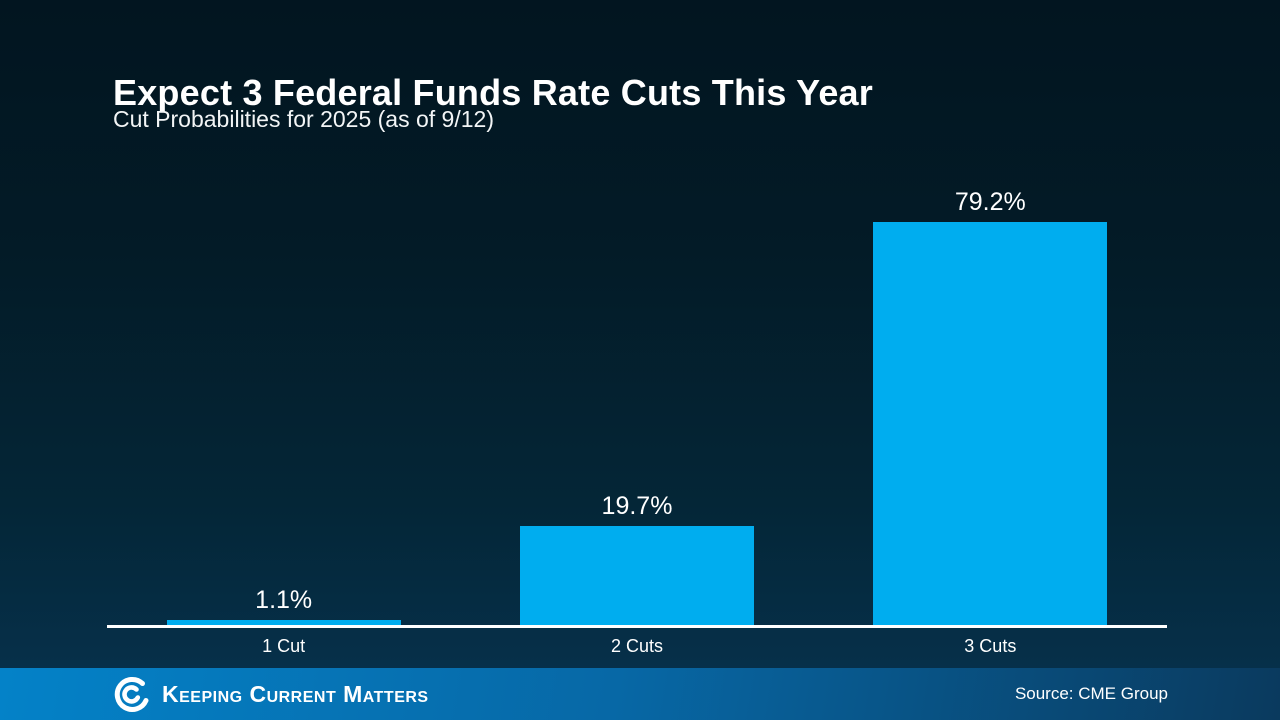 The width and height of the screenshot is (1280, 720). I want to click on brand-logo: Keeping Current Matters, so click(270, 694).